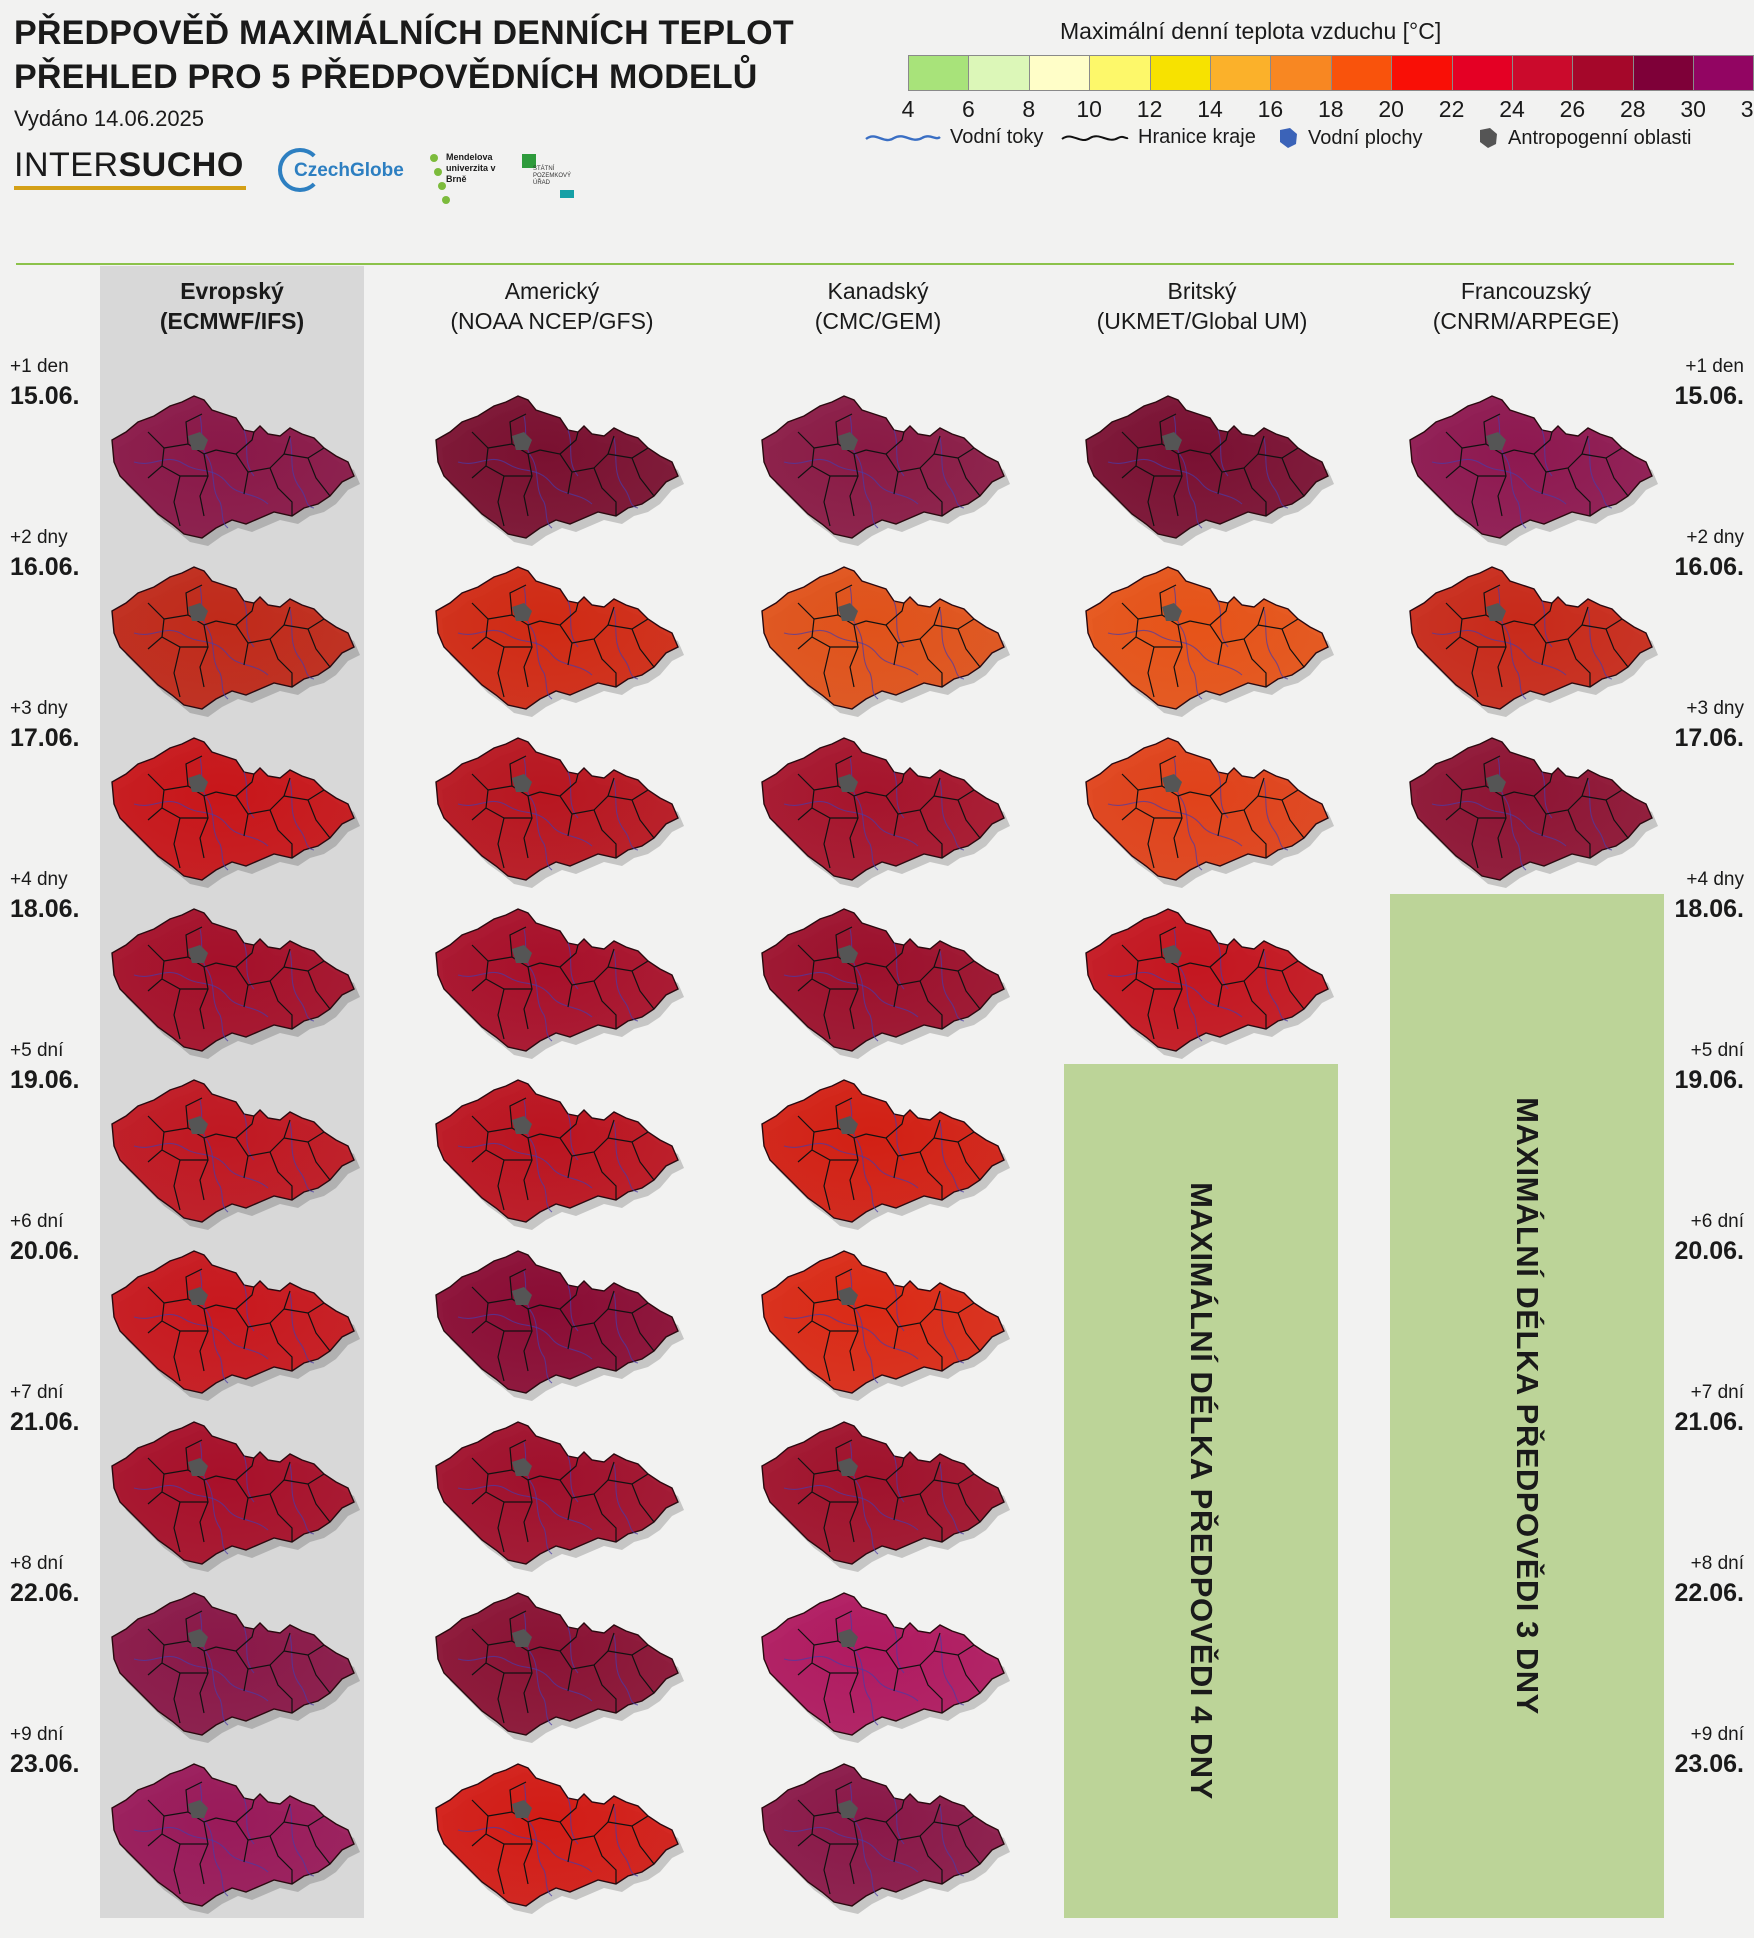 The image size is (1754, 1938). Describe the element at coordinates (1512, 109) in the screenshot. I see `legend-tick-label: 24` at that location.